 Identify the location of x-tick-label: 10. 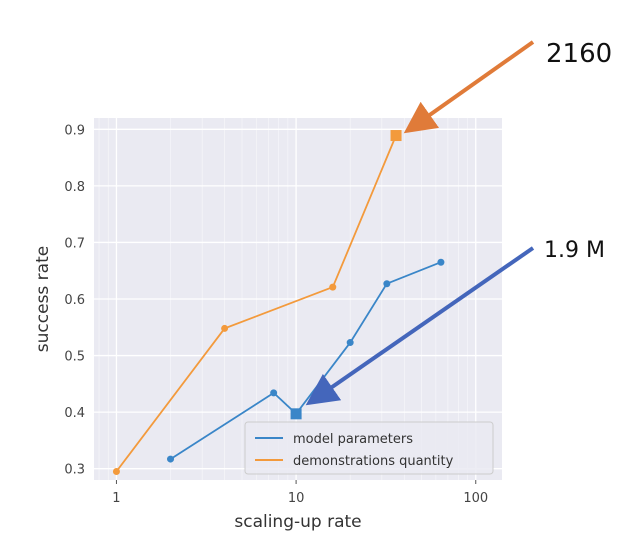
(296, 498).